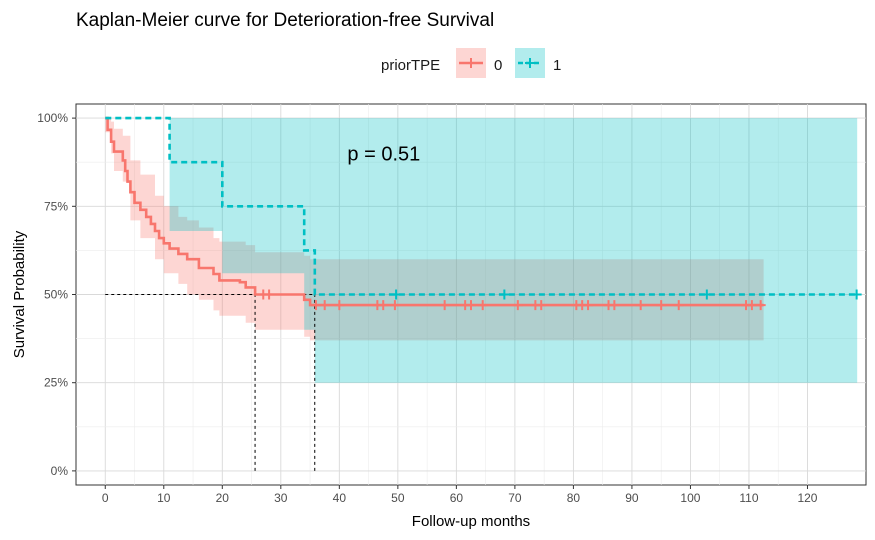 The height and width of the screenshot is (540, 875). What do you see at coordinates (52, 118) in the screenshot?
I see `y-tick-label: 100%` at bounding box center [52, 118].